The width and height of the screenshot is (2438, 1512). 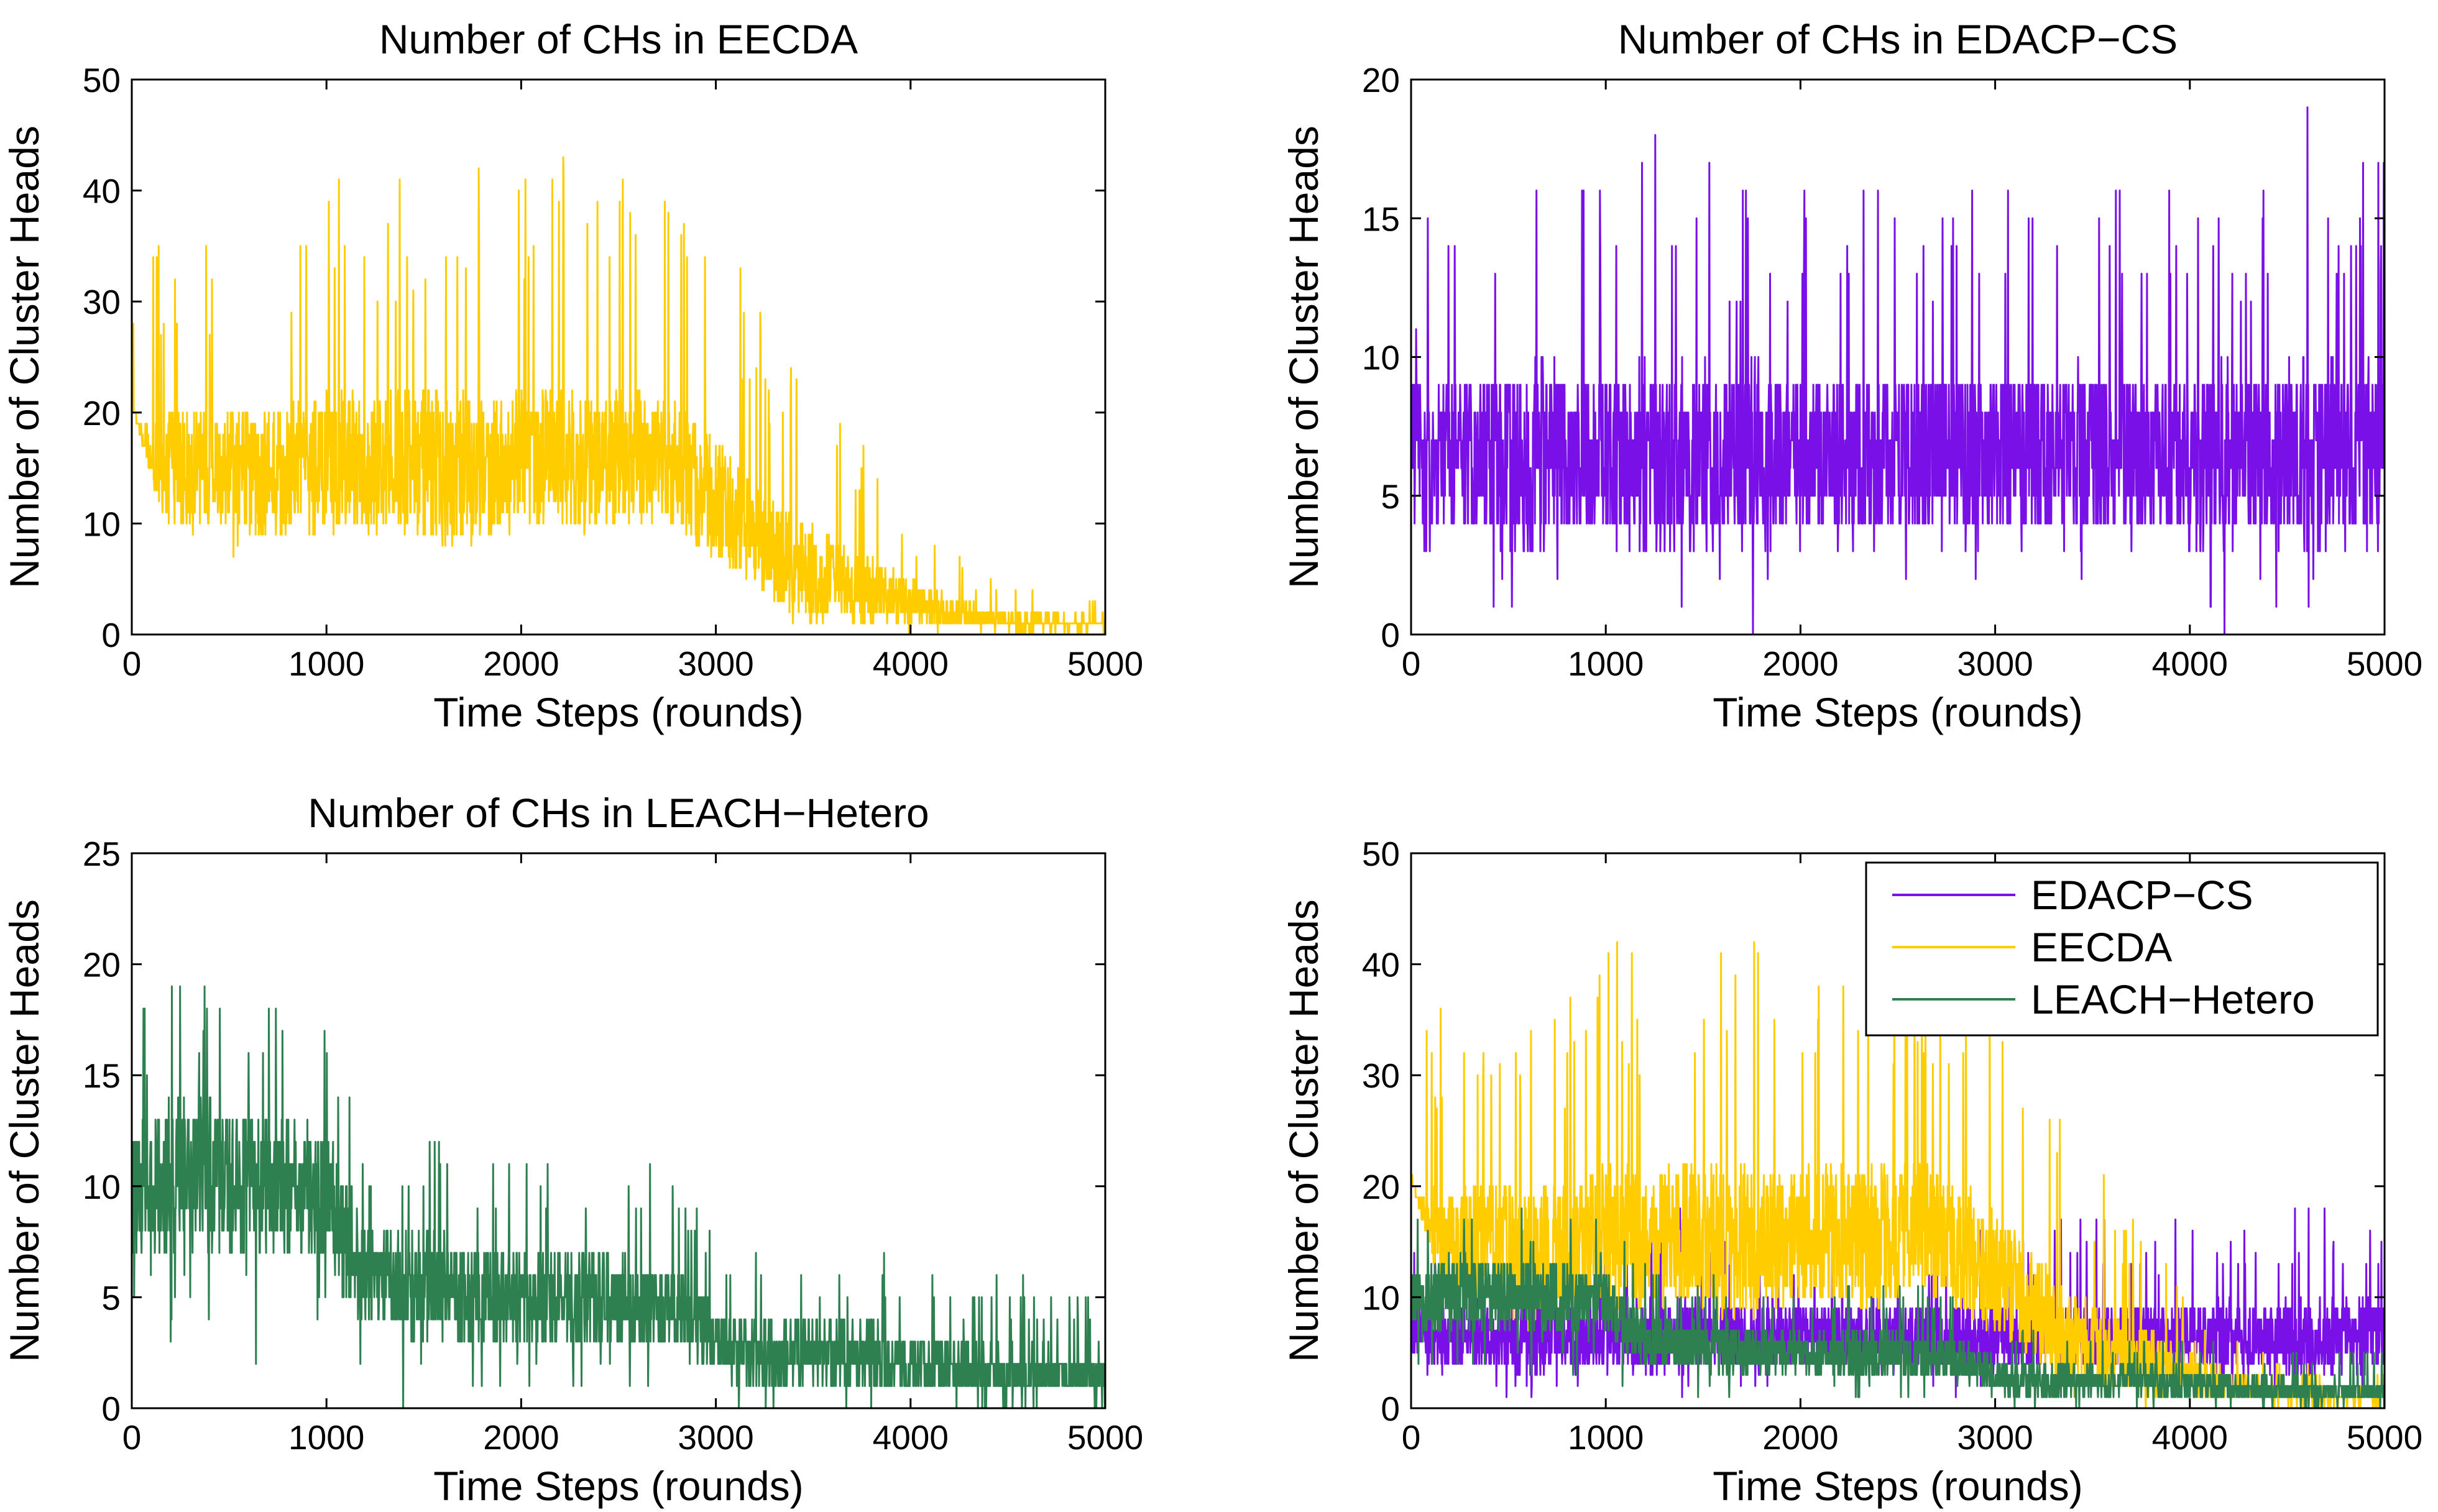 I want to click on chart-title: Number of CHs in EDACP−CS, so click(x=1898, y=39).